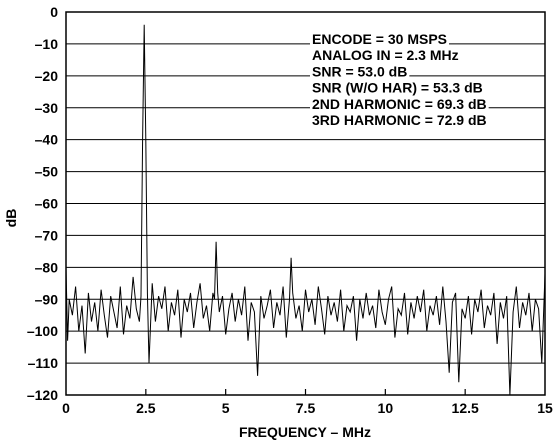 The width and height of the screenshot is (553, 442). Describe the element at coordinates (226, 408) in the screenshot. I see `x-tick-label: 5` at that location.